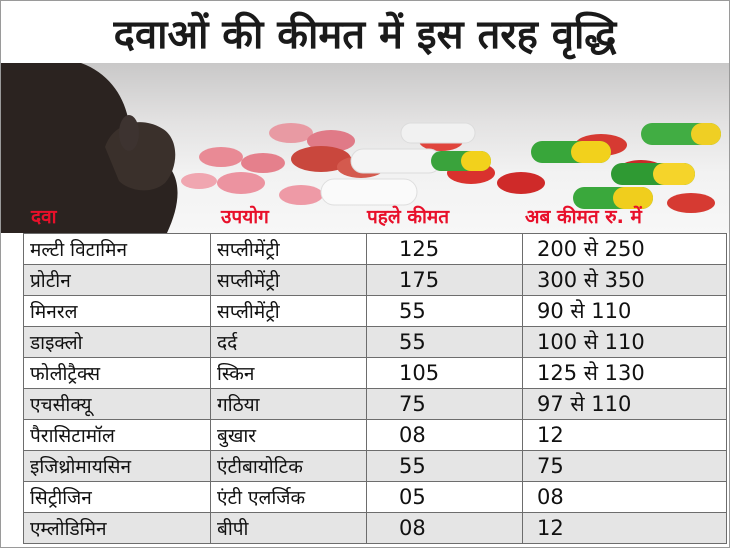  I want to click on drug-use: बुखार, so click(288, 435).